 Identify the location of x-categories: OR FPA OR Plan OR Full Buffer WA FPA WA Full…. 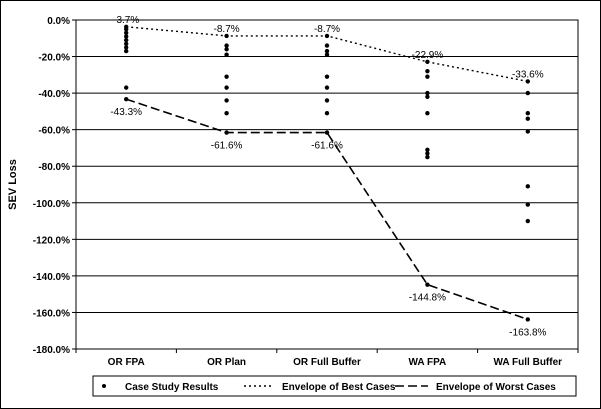
(327, 358).